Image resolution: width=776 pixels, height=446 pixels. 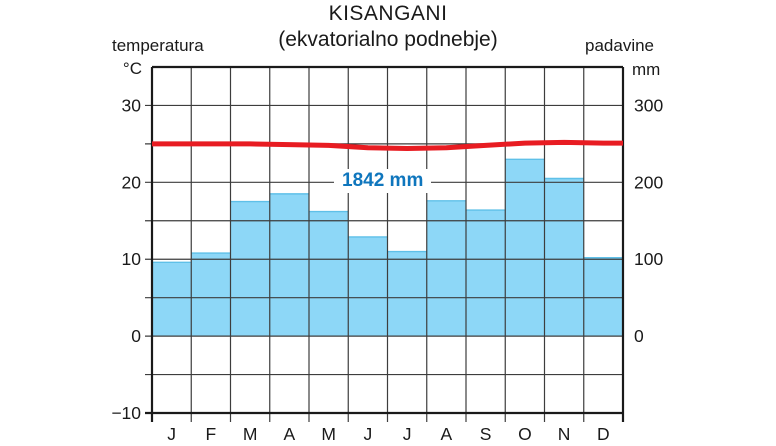 I want to click on month-label: O, so click(x=525, y=434).